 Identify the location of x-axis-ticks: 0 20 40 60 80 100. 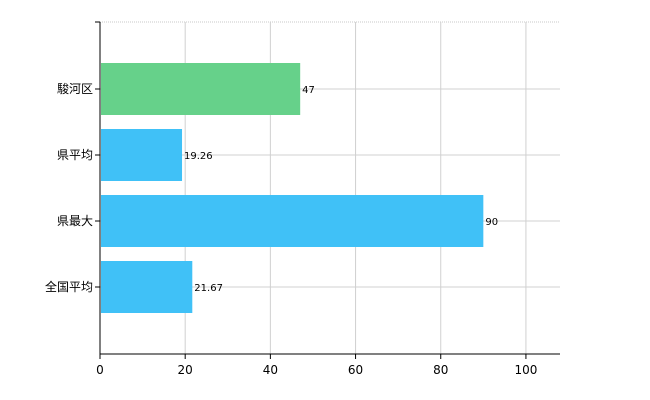
(316, 365).